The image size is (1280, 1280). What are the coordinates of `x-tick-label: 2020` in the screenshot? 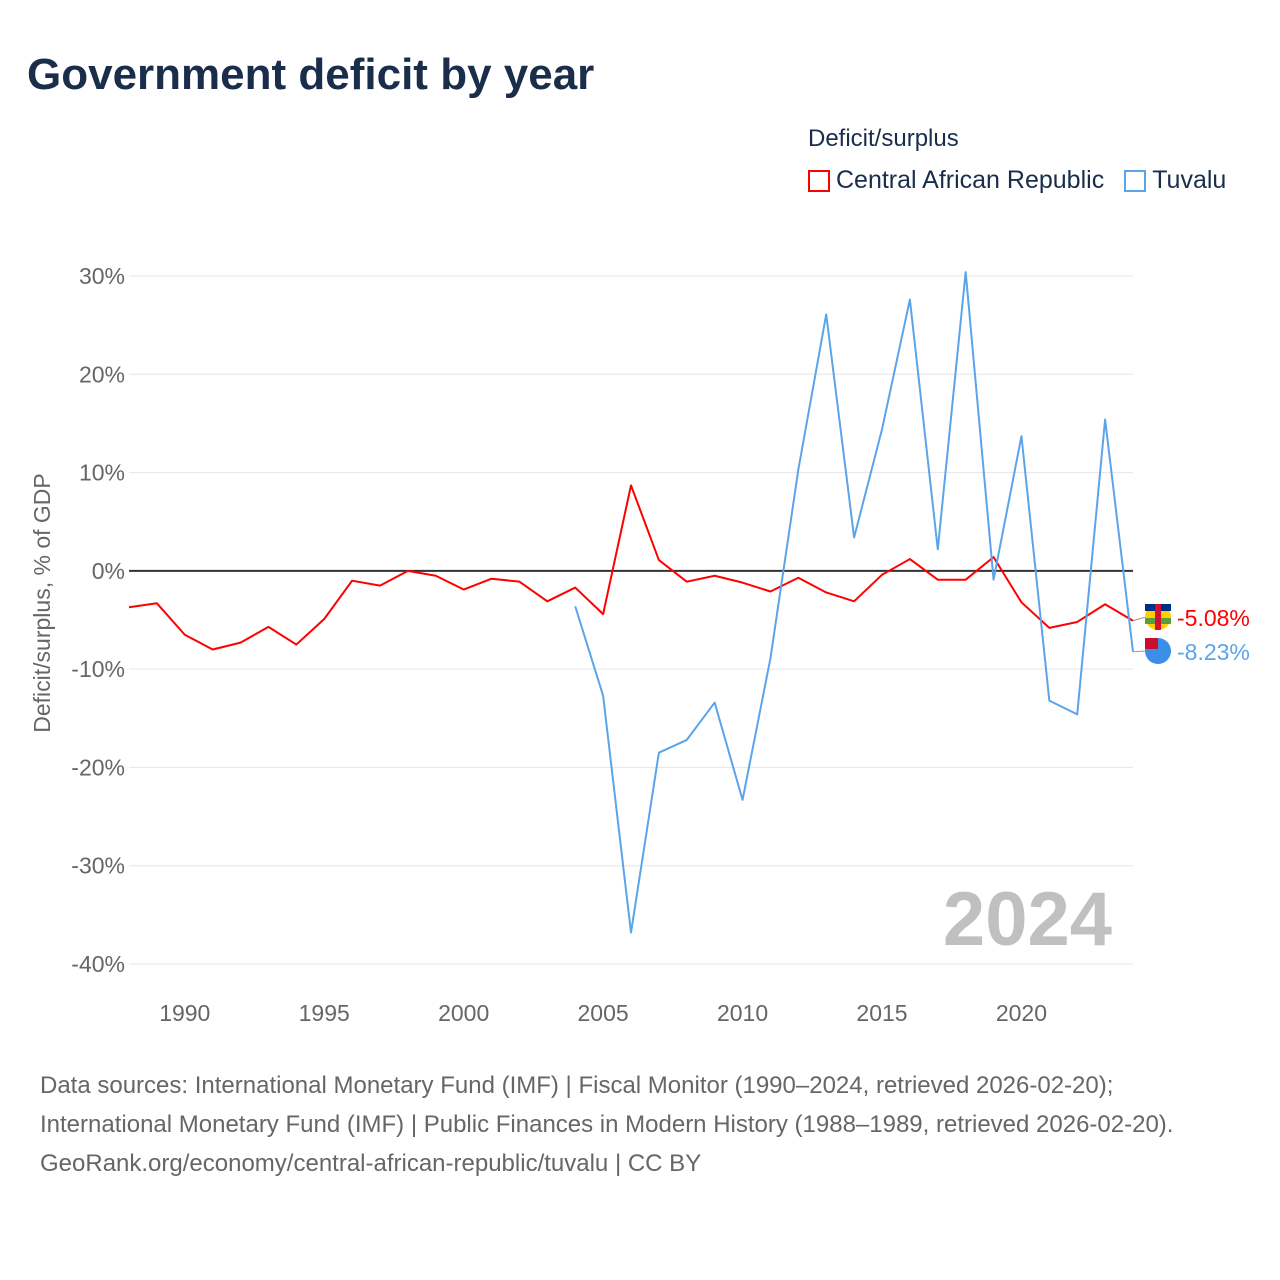 It's located at (1021, 1013).